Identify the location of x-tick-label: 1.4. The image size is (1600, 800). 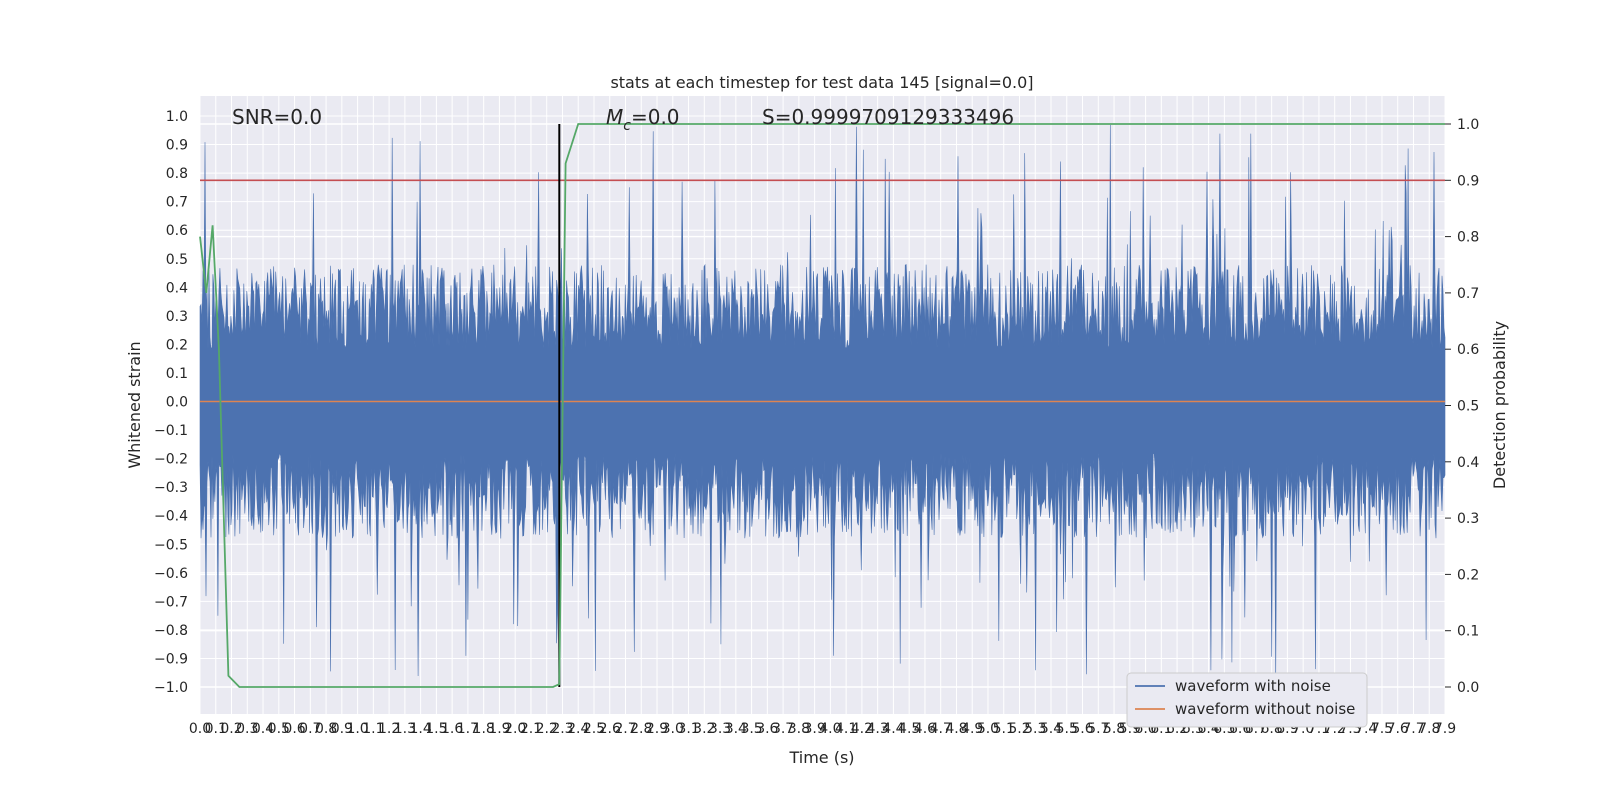
(421, 729).